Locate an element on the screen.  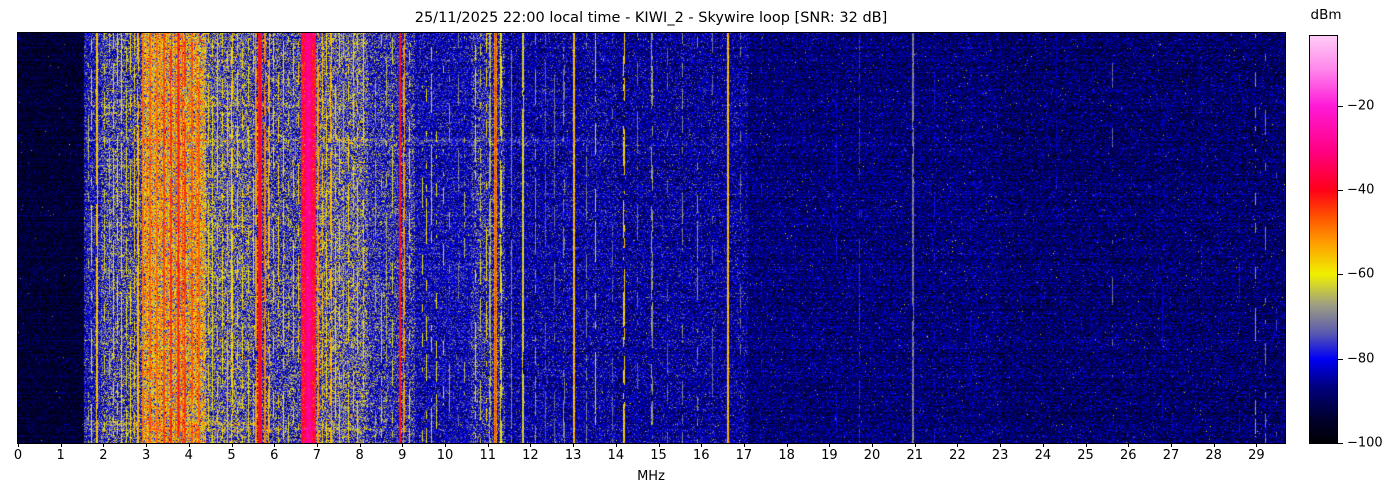
x-tick-label: 14 is located at coordinates (616, 455).